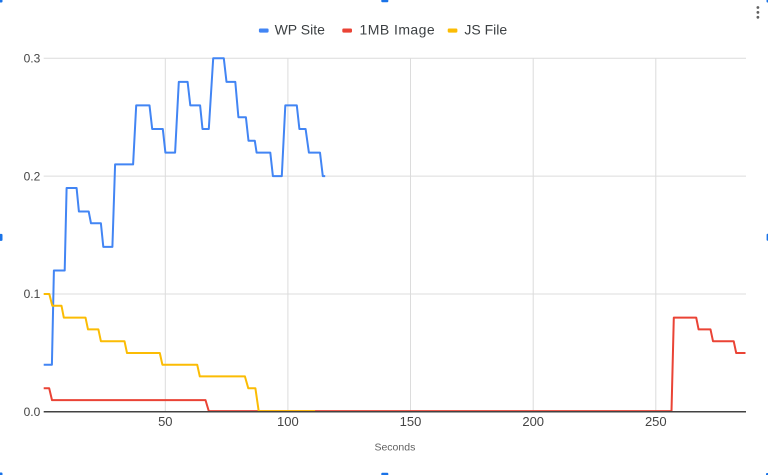  Describe the element at coordinates (32, 59) in the screenshot. I see `svg-text: 0.3` at that location.